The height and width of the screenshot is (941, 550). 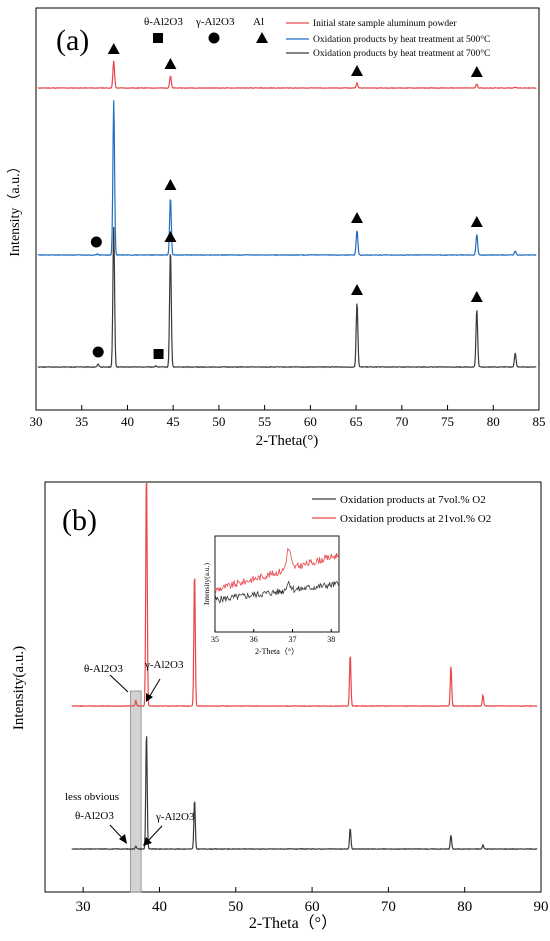 What do you see at coordinates (81, 421) in the screenshot?
I see `panel-a-x-tick-label: 35` at bounding box center [81, 421].